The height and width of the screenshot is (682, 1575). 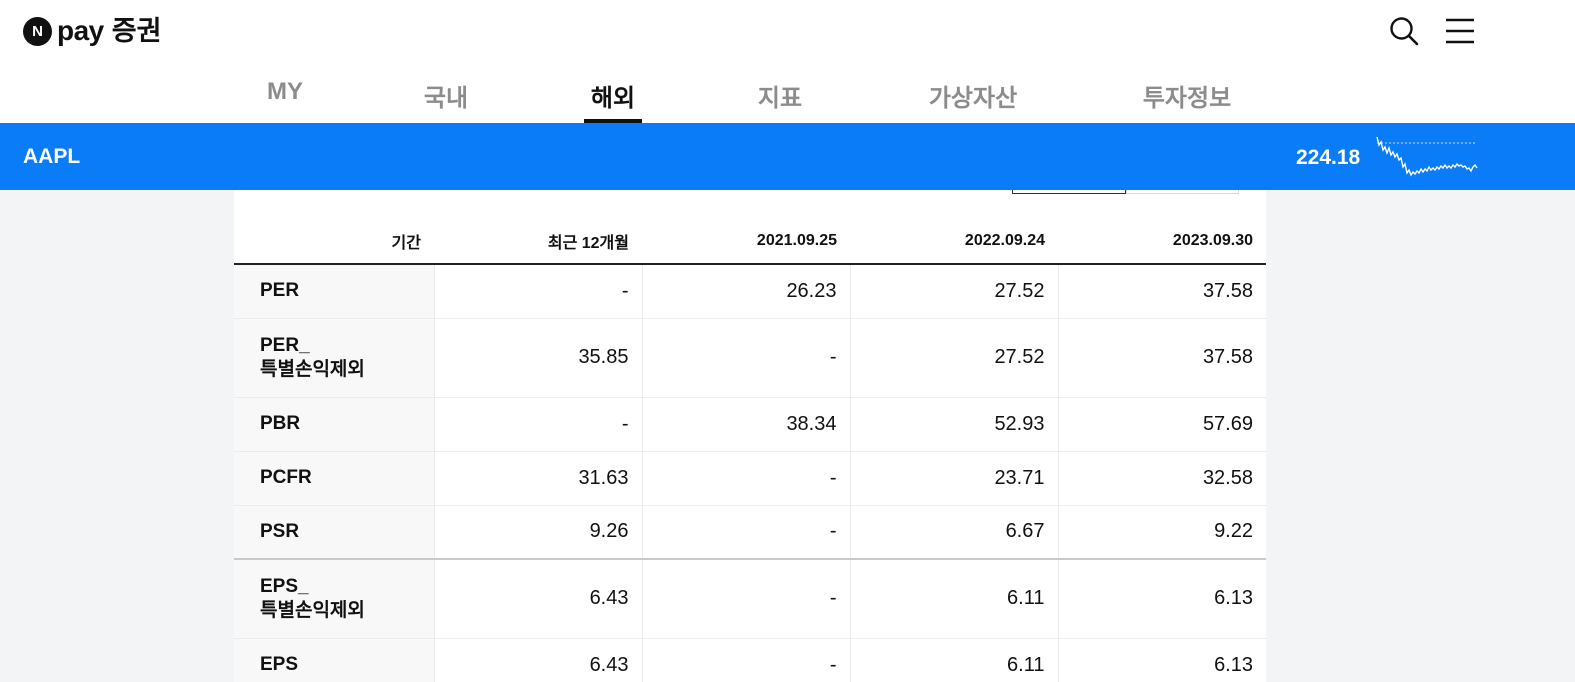 I want to click on search-icon, so click(x=1404, y=31).